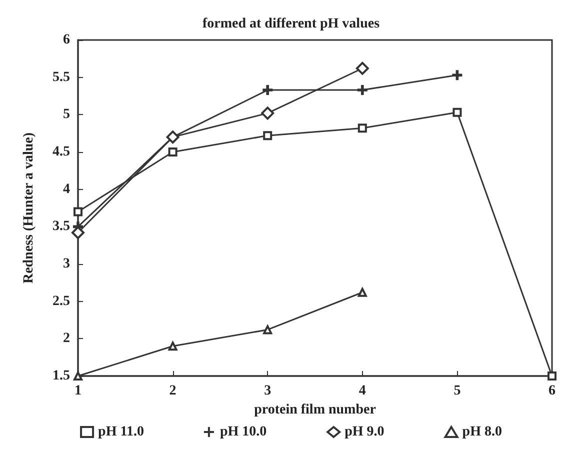 This screenshot has height=460, width=582. I want to click on legend-label: pH 10.0, so click(243, 432).